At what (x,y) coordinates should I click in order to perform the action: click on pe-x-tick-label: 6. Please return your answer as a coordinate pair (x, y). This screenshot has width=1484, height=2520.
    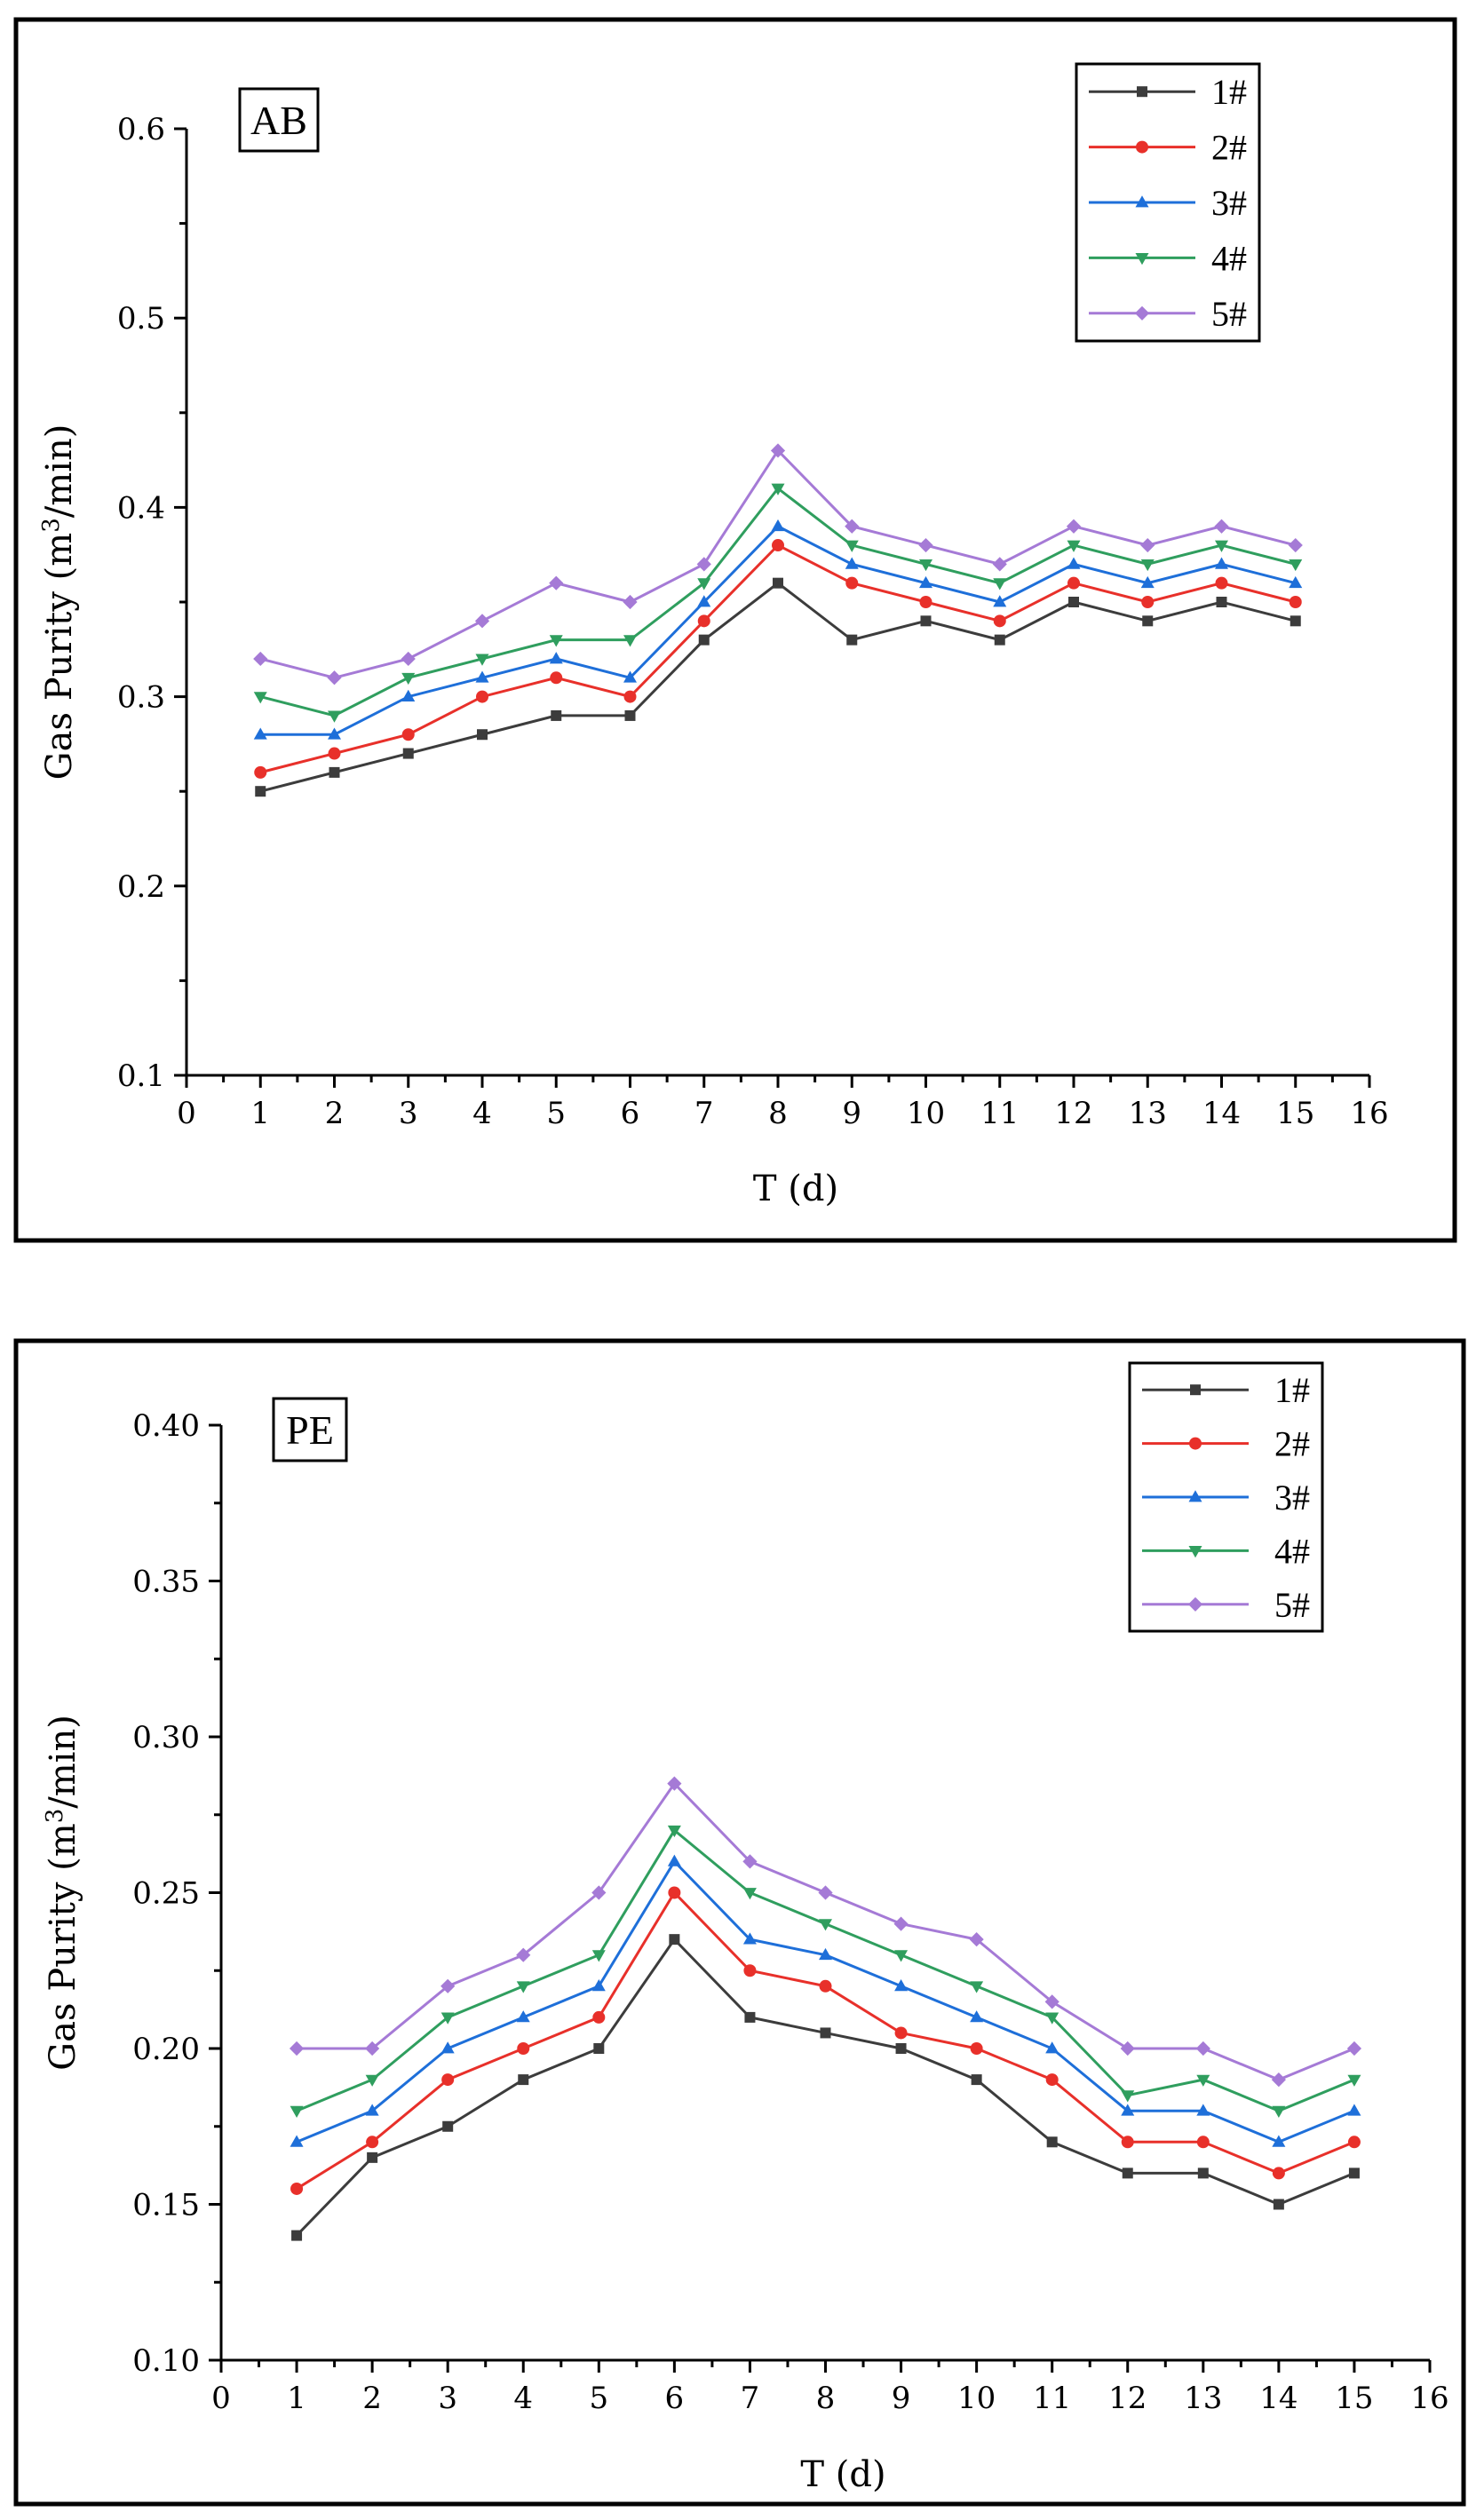
    Looking at the image, I should click on (675, 2398).